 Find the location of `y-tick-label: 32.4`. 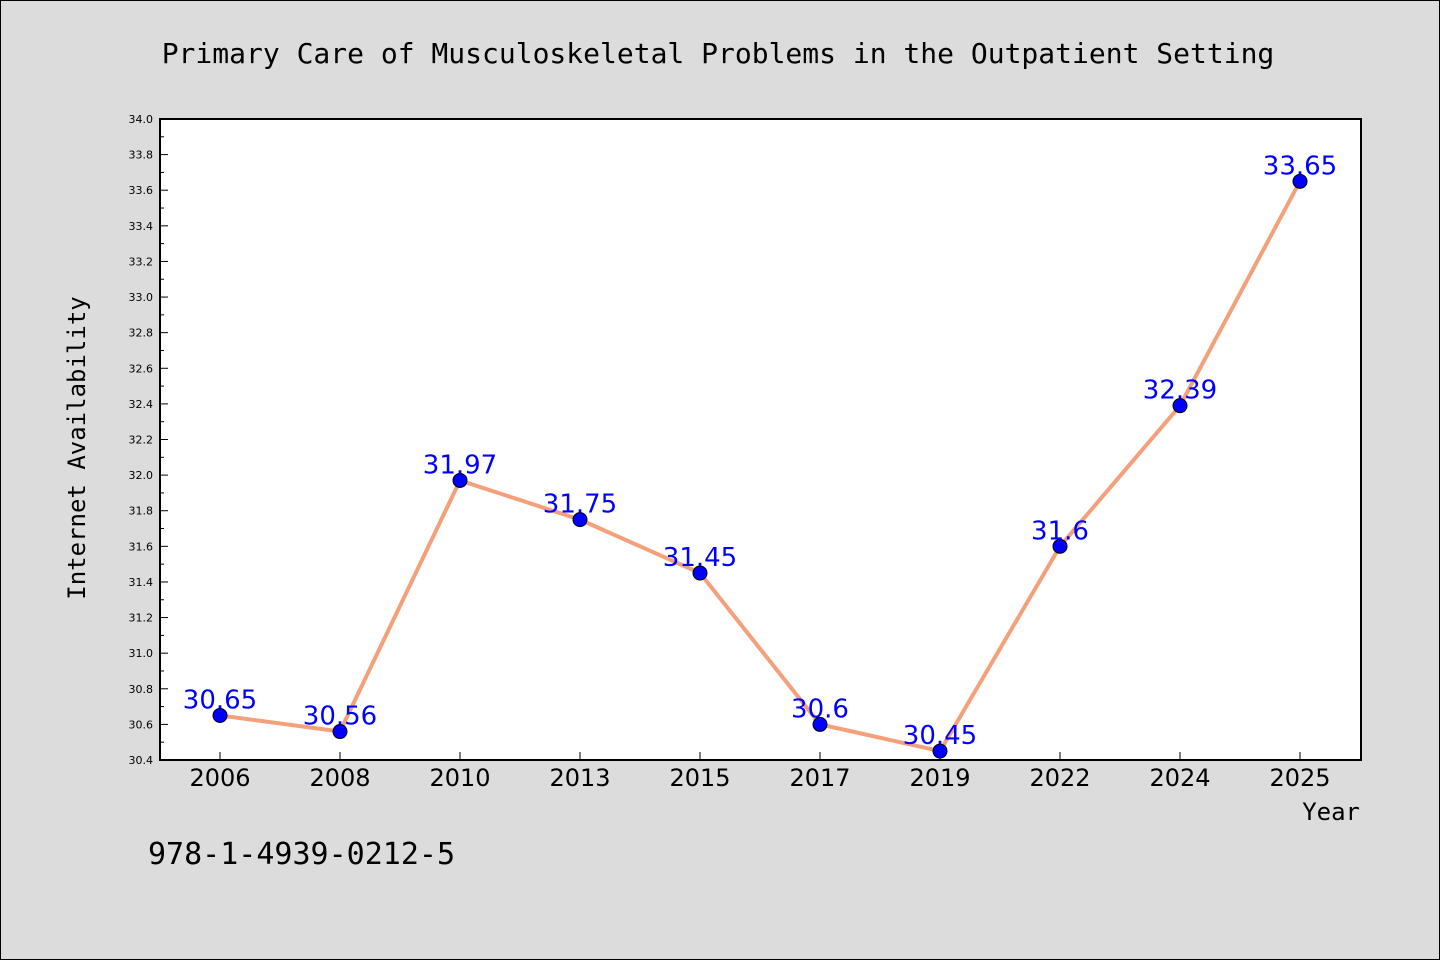

y-tick-label: 32.4 is located at coordinates (141, 404).